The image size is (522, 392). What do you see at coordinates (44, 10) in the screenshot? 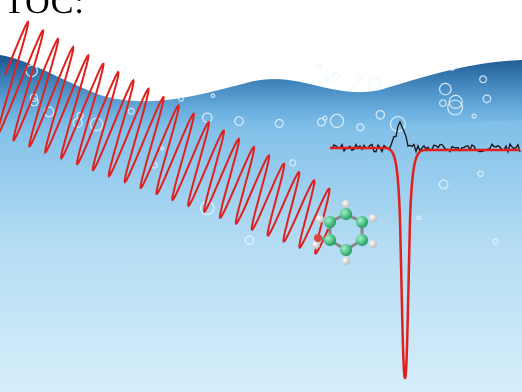
I see `toc-label: TOC:` at bounding box center [44, 10].